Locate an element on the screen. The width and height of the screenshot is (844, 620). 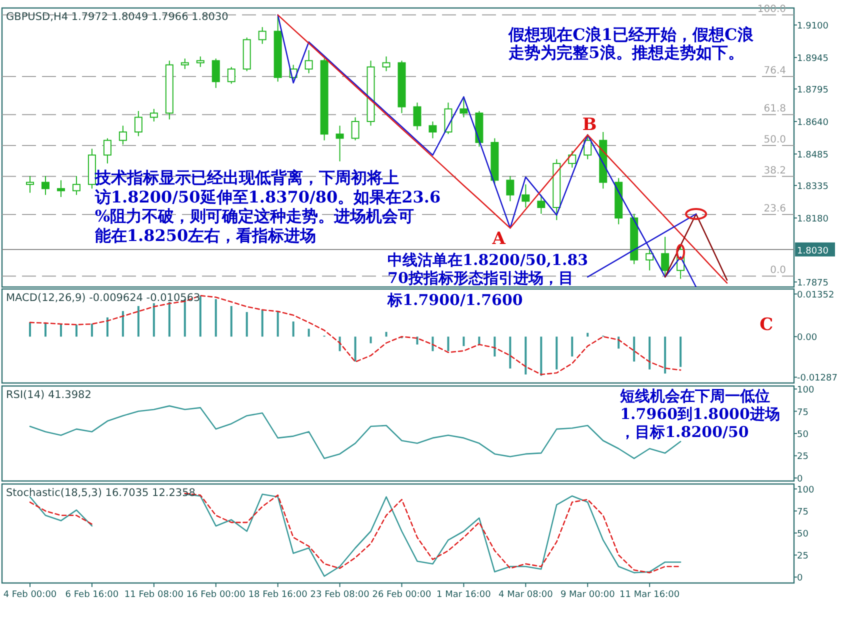
x-tick-label: 23 Feb 08:00 is located at coordinates (340, 595).